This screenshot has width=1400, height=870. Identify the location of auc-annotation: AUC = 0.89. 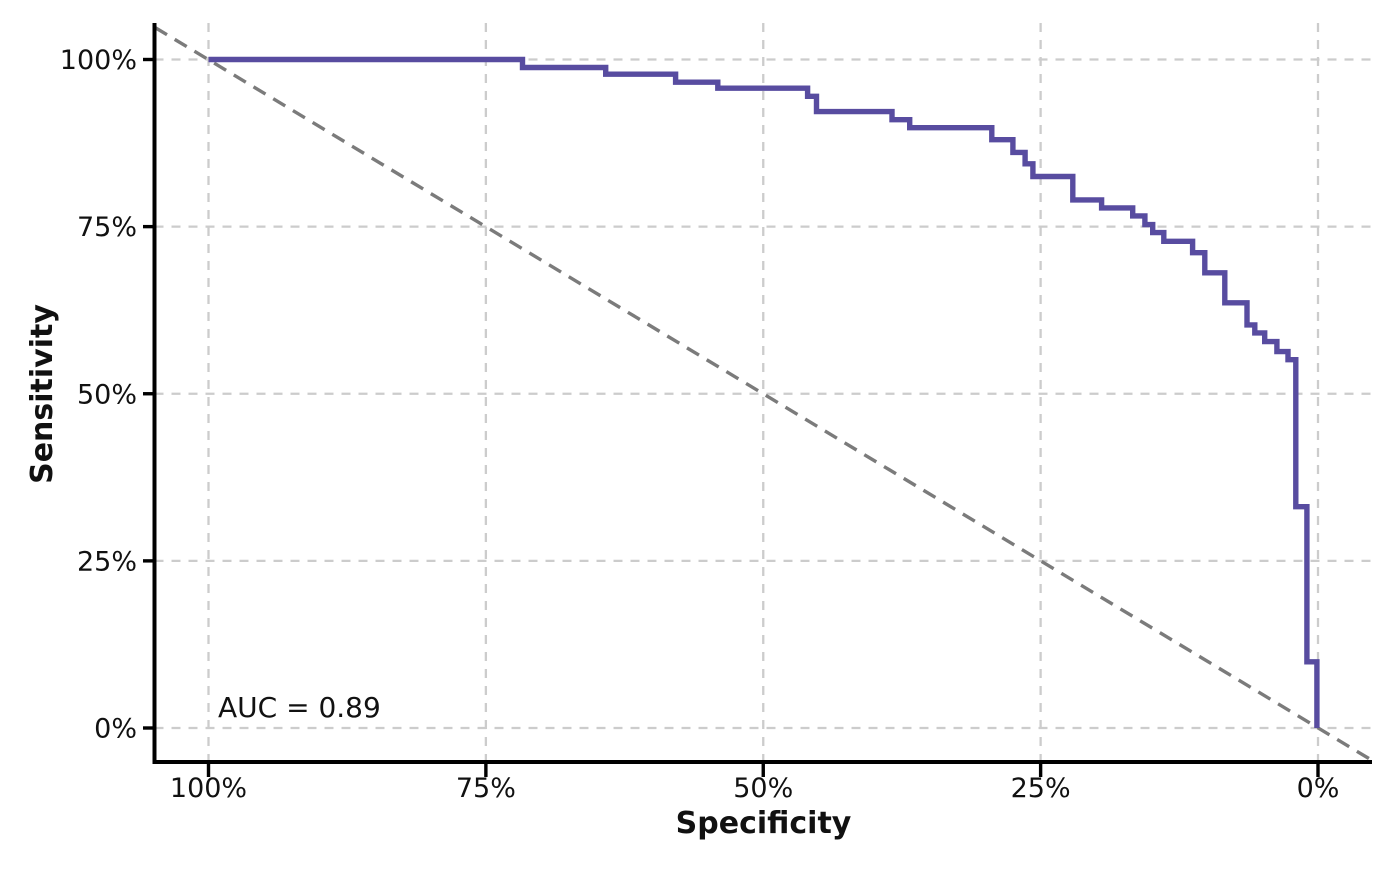
(299, 707).